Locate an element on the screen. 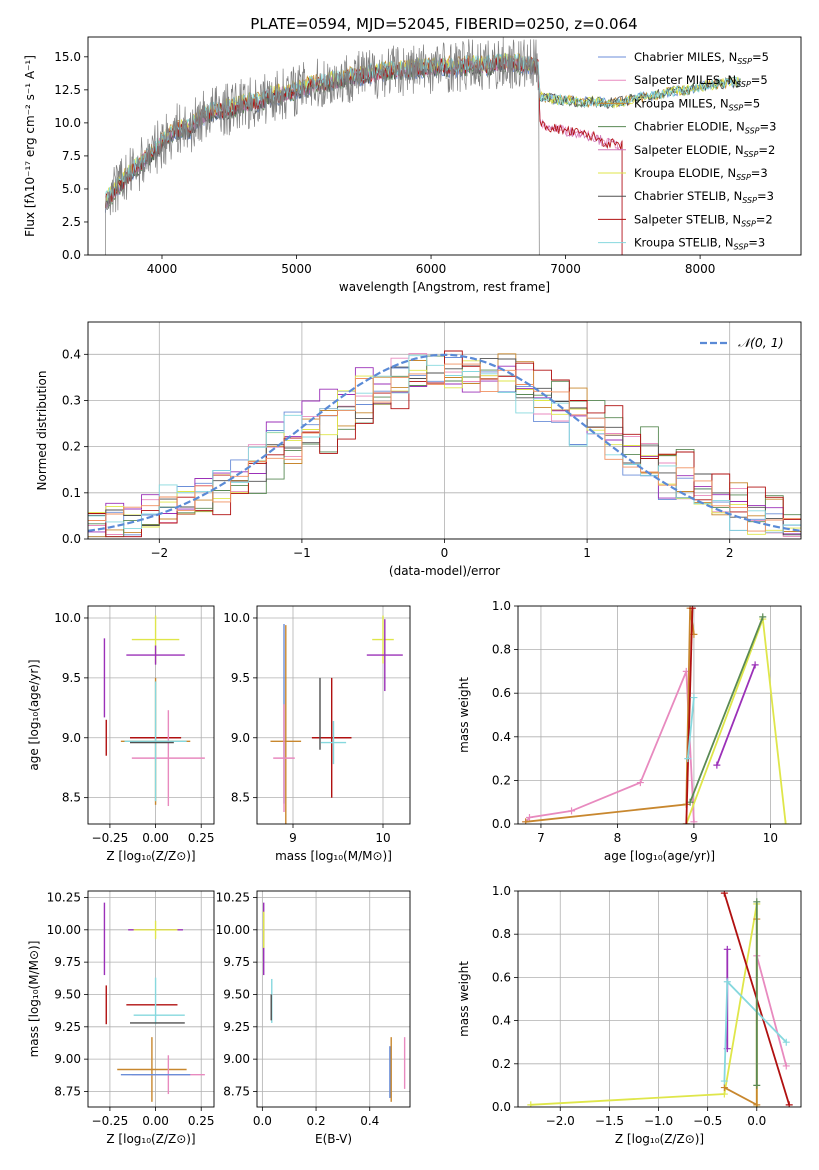 This screenshot has width=819, height=1170. spectrum-ytick-label: 15.0 is located at coordinates (67, 57).